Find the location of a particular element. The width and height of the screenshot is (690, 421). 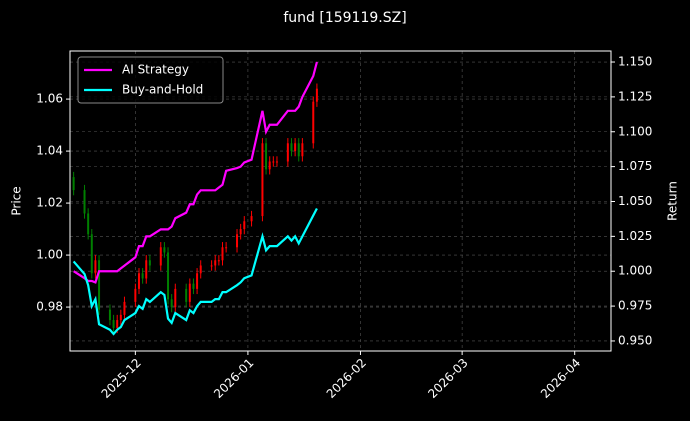

y2-tick-label: 0.975 is located at coordinates (635, 306).